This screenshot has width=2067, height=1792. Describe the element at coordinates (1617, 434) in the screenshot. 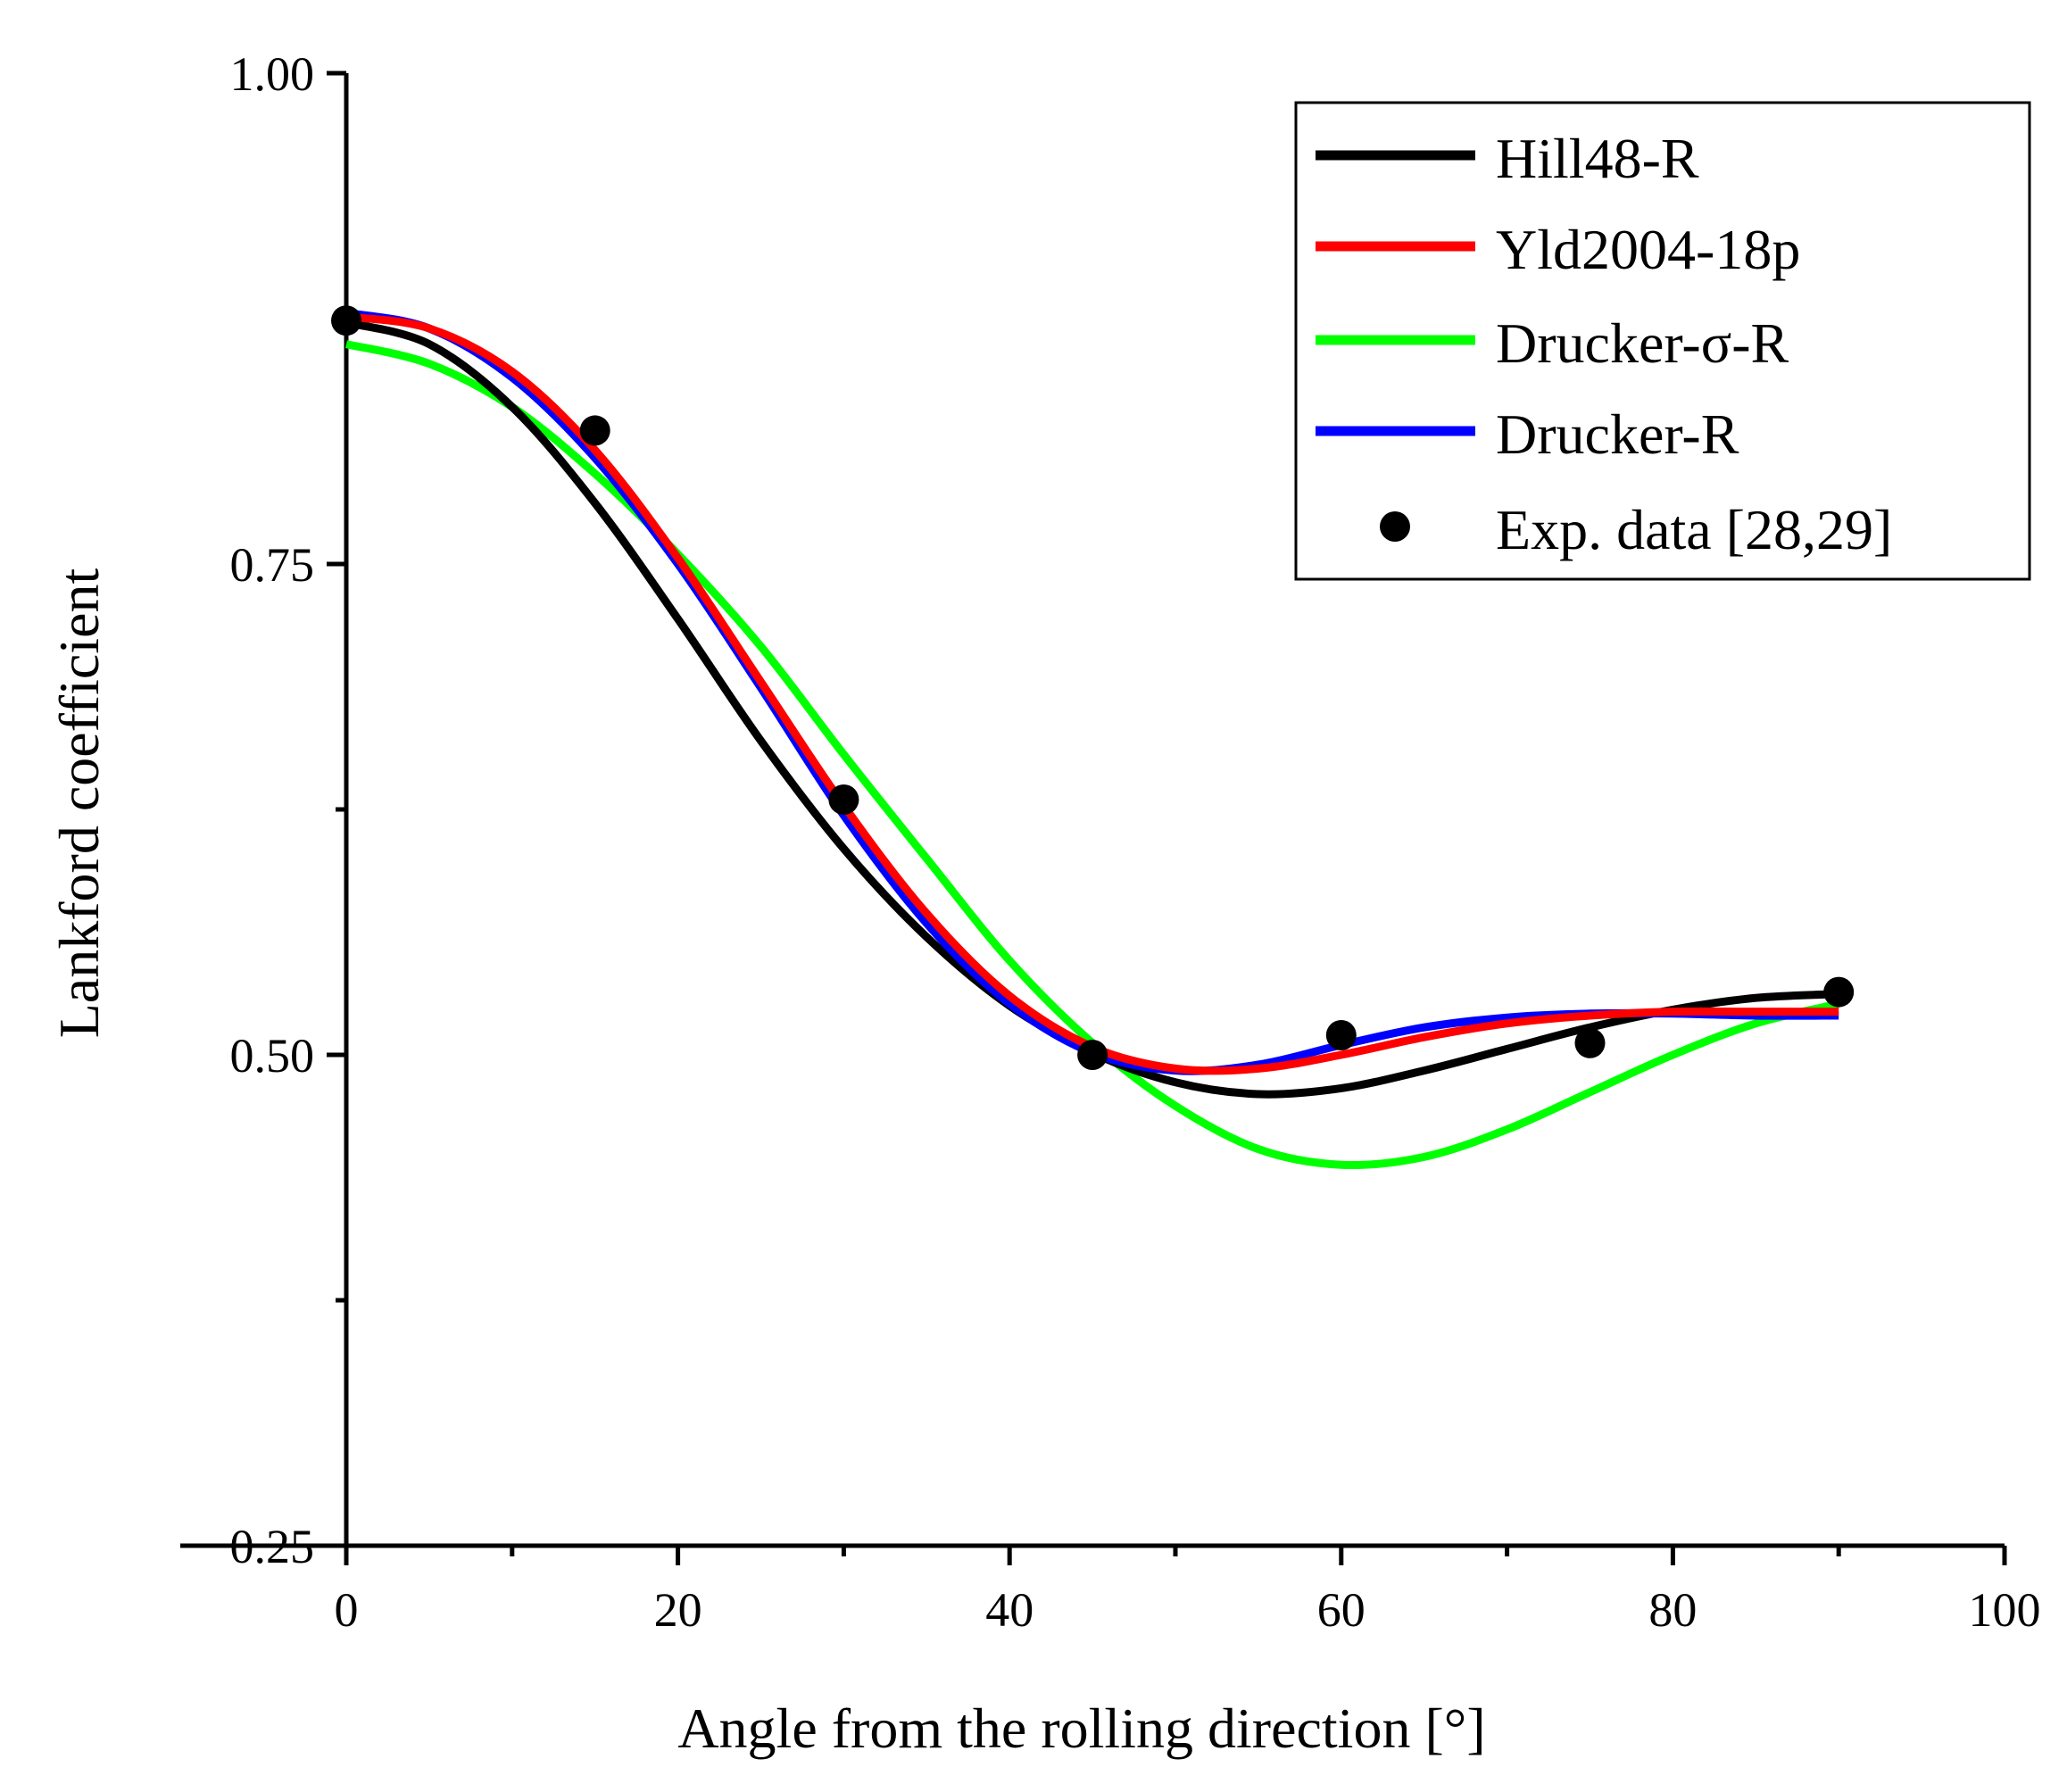

I see `legend-label-drucker-r: Drucker-R` at that location.